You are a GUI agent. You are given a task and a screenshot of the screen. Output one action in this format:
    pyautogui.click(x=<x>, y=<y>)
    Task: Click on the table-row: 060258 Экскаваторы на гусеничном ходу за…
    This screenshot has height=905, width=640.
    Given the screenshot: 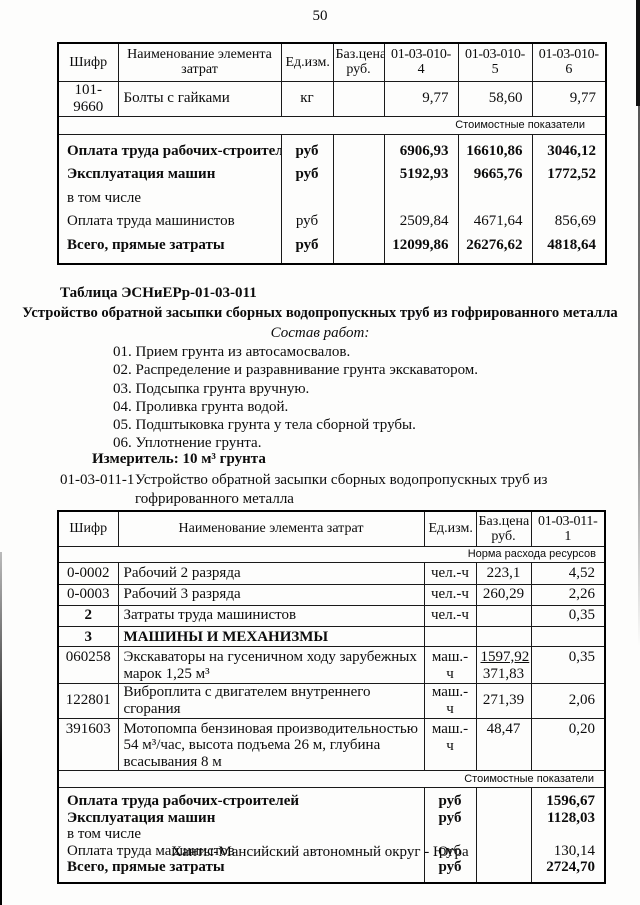 What is the action you would take?
    pyautogui.click(x=331, y=664)
    